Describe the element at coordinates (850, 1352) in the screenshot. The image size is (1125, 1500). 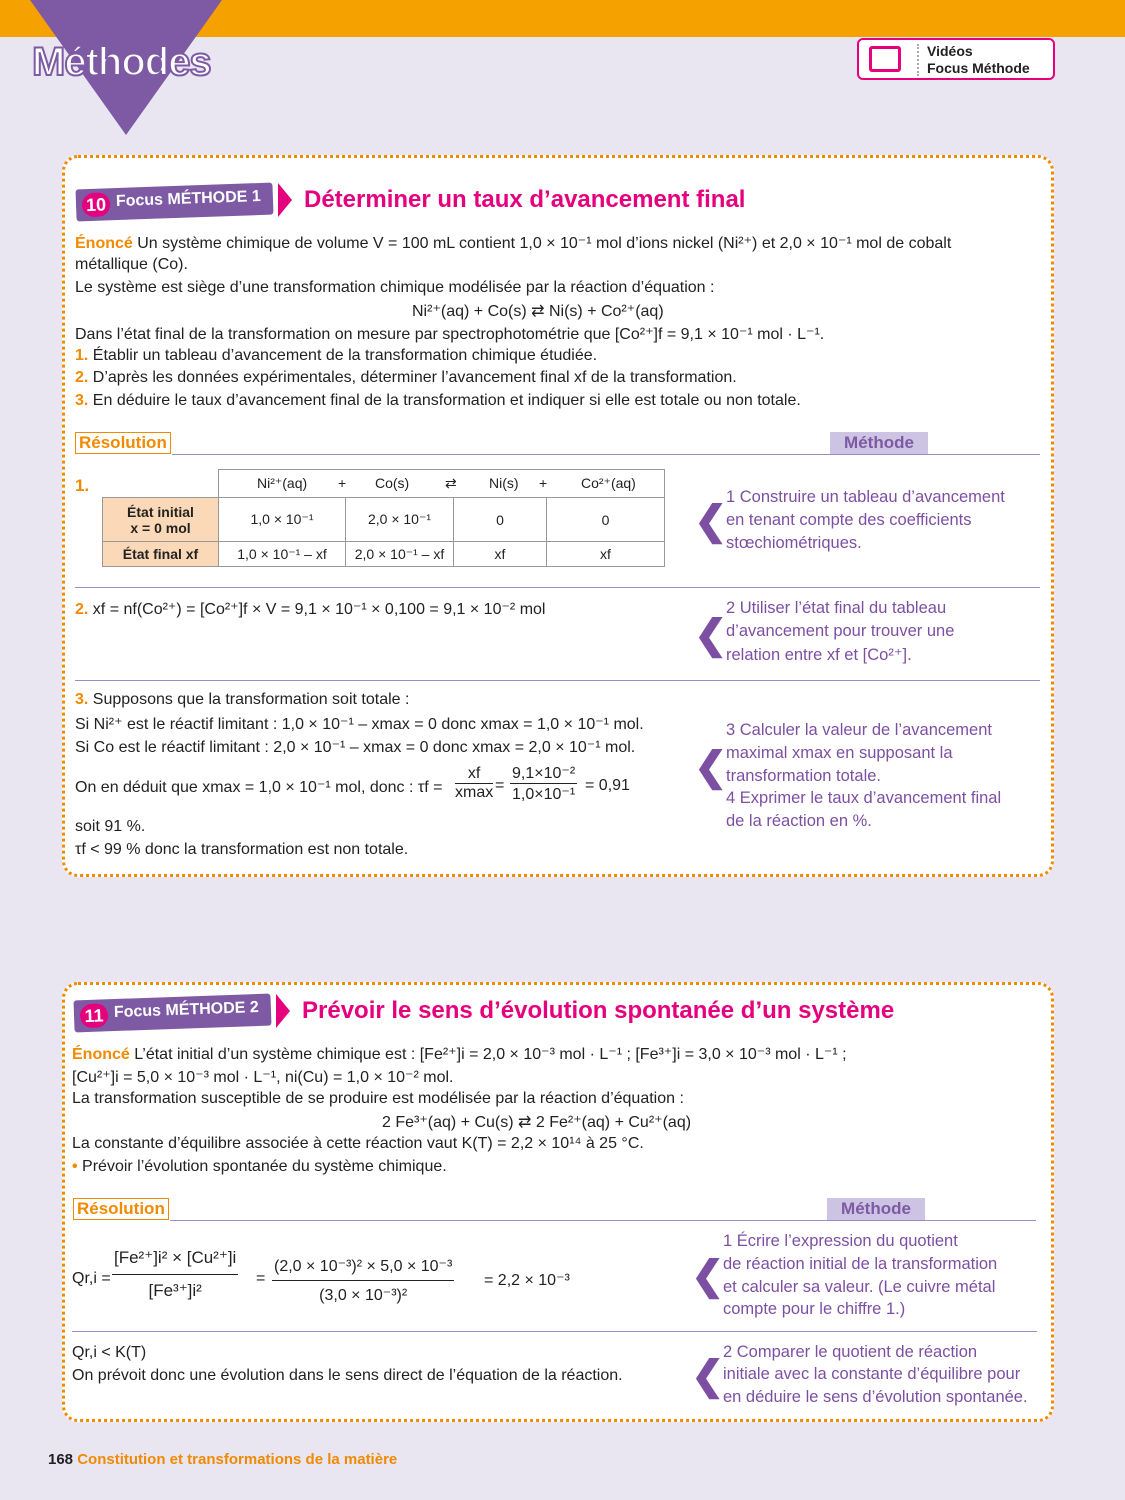
I see `method-step: 2 Comparer le quotient de réaction` at that location.